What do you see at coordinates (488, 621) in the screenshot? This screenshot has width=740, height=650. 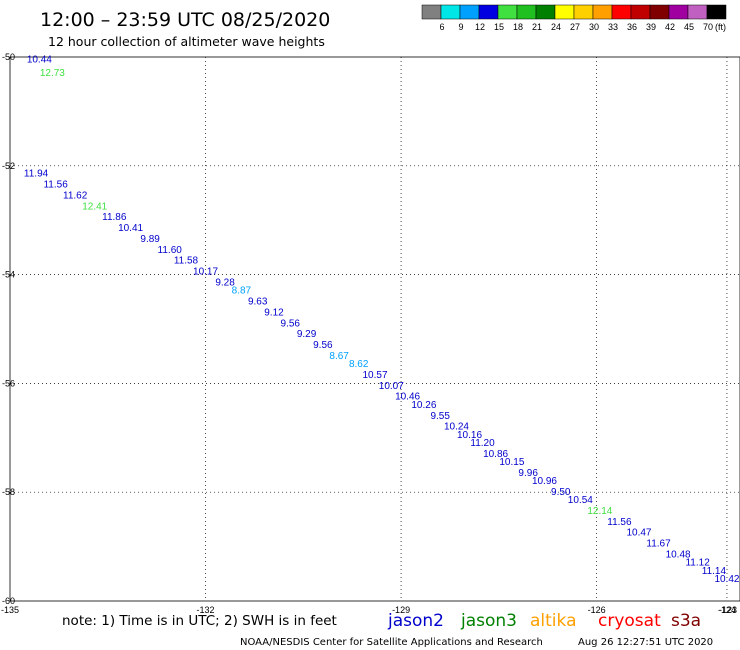 I see `satellite-legend-label: jason3` at bounding box center [488, 621].